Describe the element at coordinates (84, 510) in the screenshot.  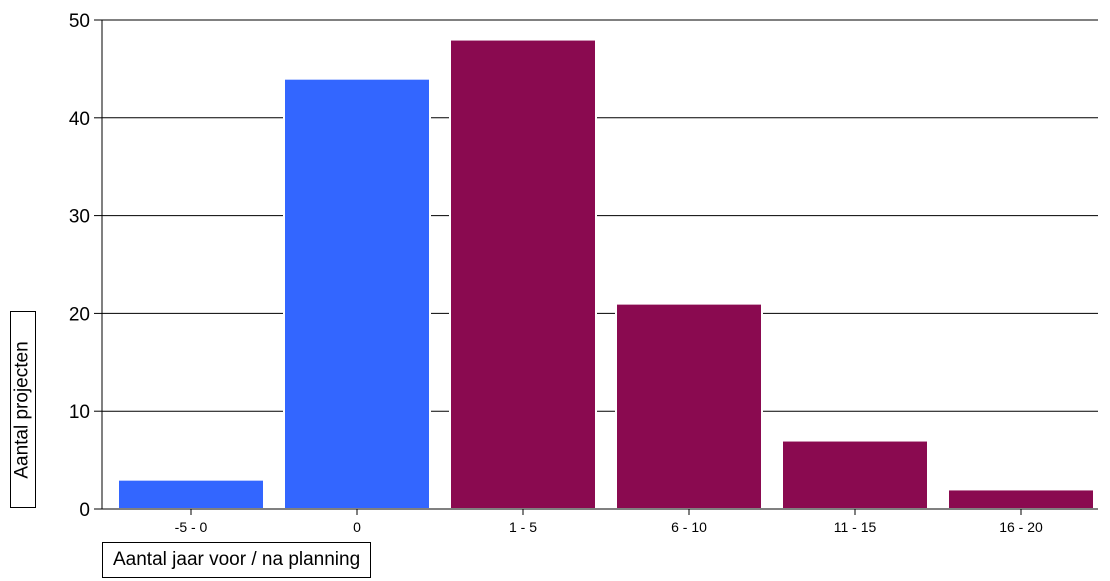
I see `y-tick-label: 0` at that location.